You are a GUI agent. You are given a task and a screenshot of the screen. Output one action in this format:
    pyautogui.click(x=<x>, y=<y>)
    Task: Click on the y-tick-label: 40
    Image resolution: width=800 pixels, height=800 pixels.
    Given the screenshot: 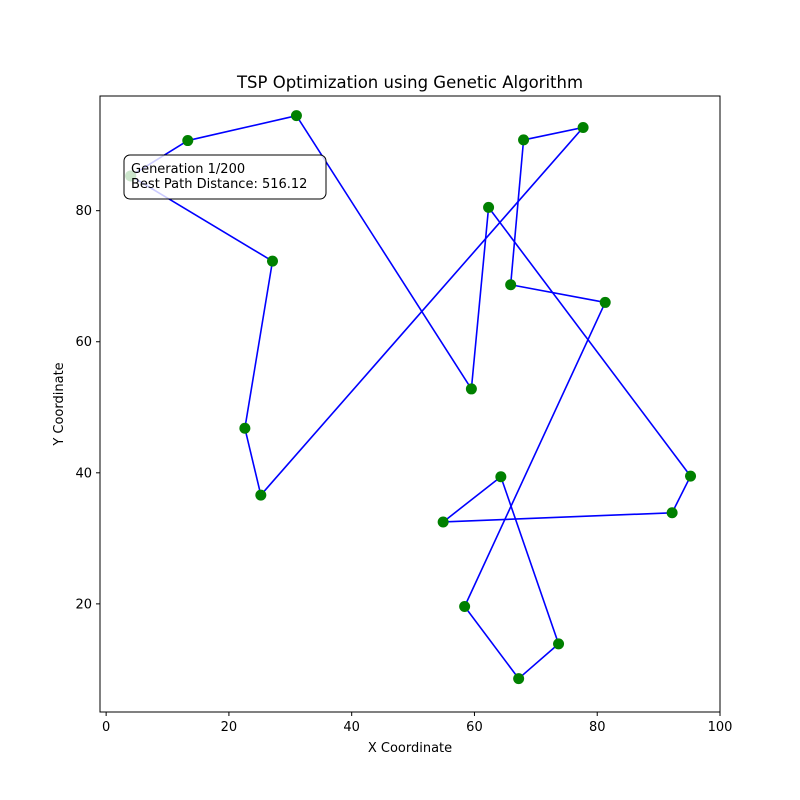 What is the action you would take?
    pyautogui.click(x=83, y=473)
    